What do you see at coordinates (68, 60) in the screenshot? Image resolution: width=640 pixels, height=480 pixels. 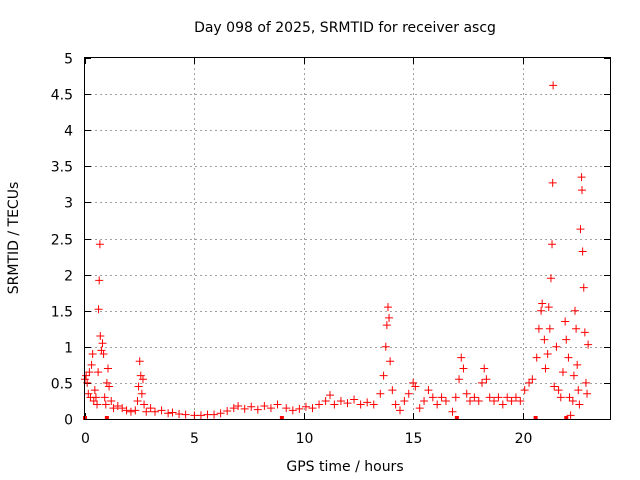 I see `y-tick-label: 5` at bounding box center [68, 60].